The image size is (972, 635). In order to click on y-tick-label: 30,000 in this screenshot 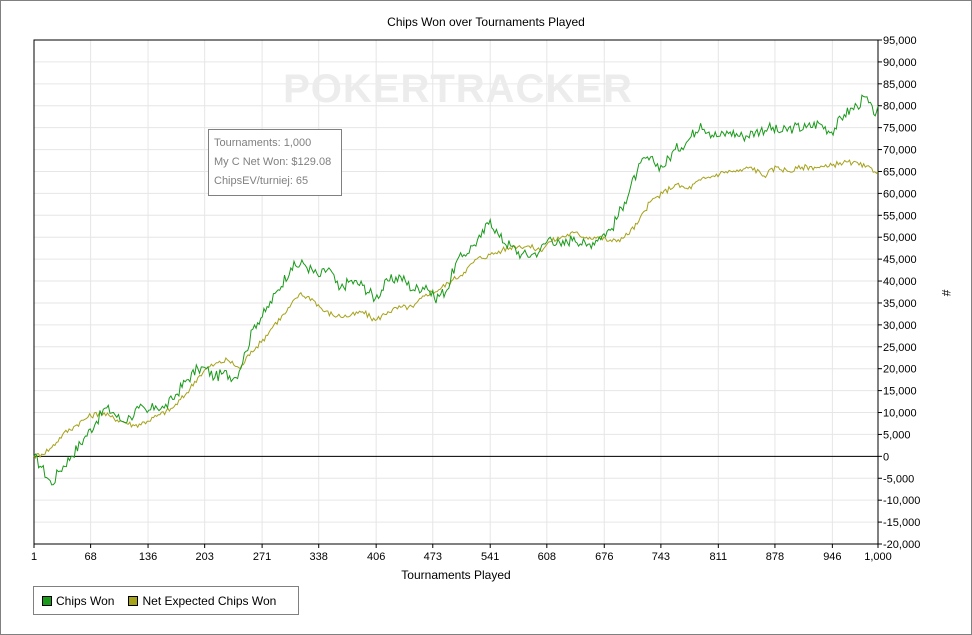, I will do `click(900, 326)`.